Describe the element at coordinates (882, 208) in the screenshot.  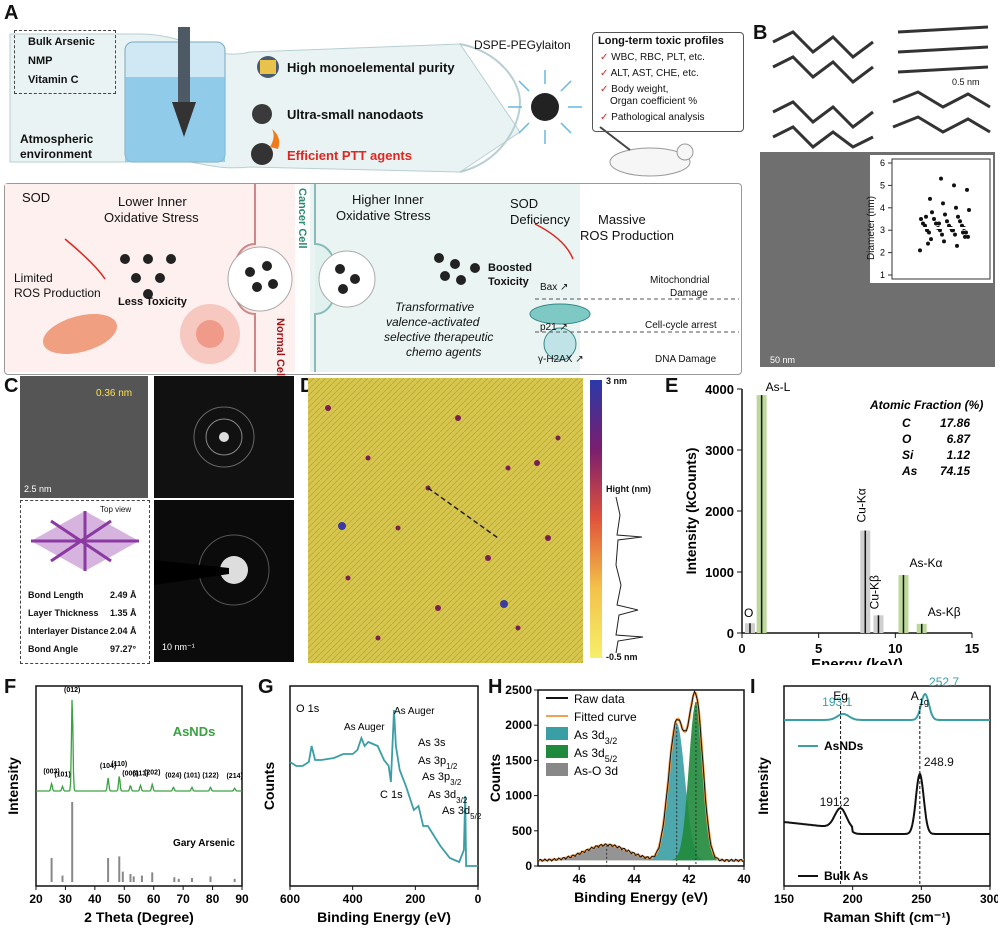
I see `inset-tick-label: 4` at that location.